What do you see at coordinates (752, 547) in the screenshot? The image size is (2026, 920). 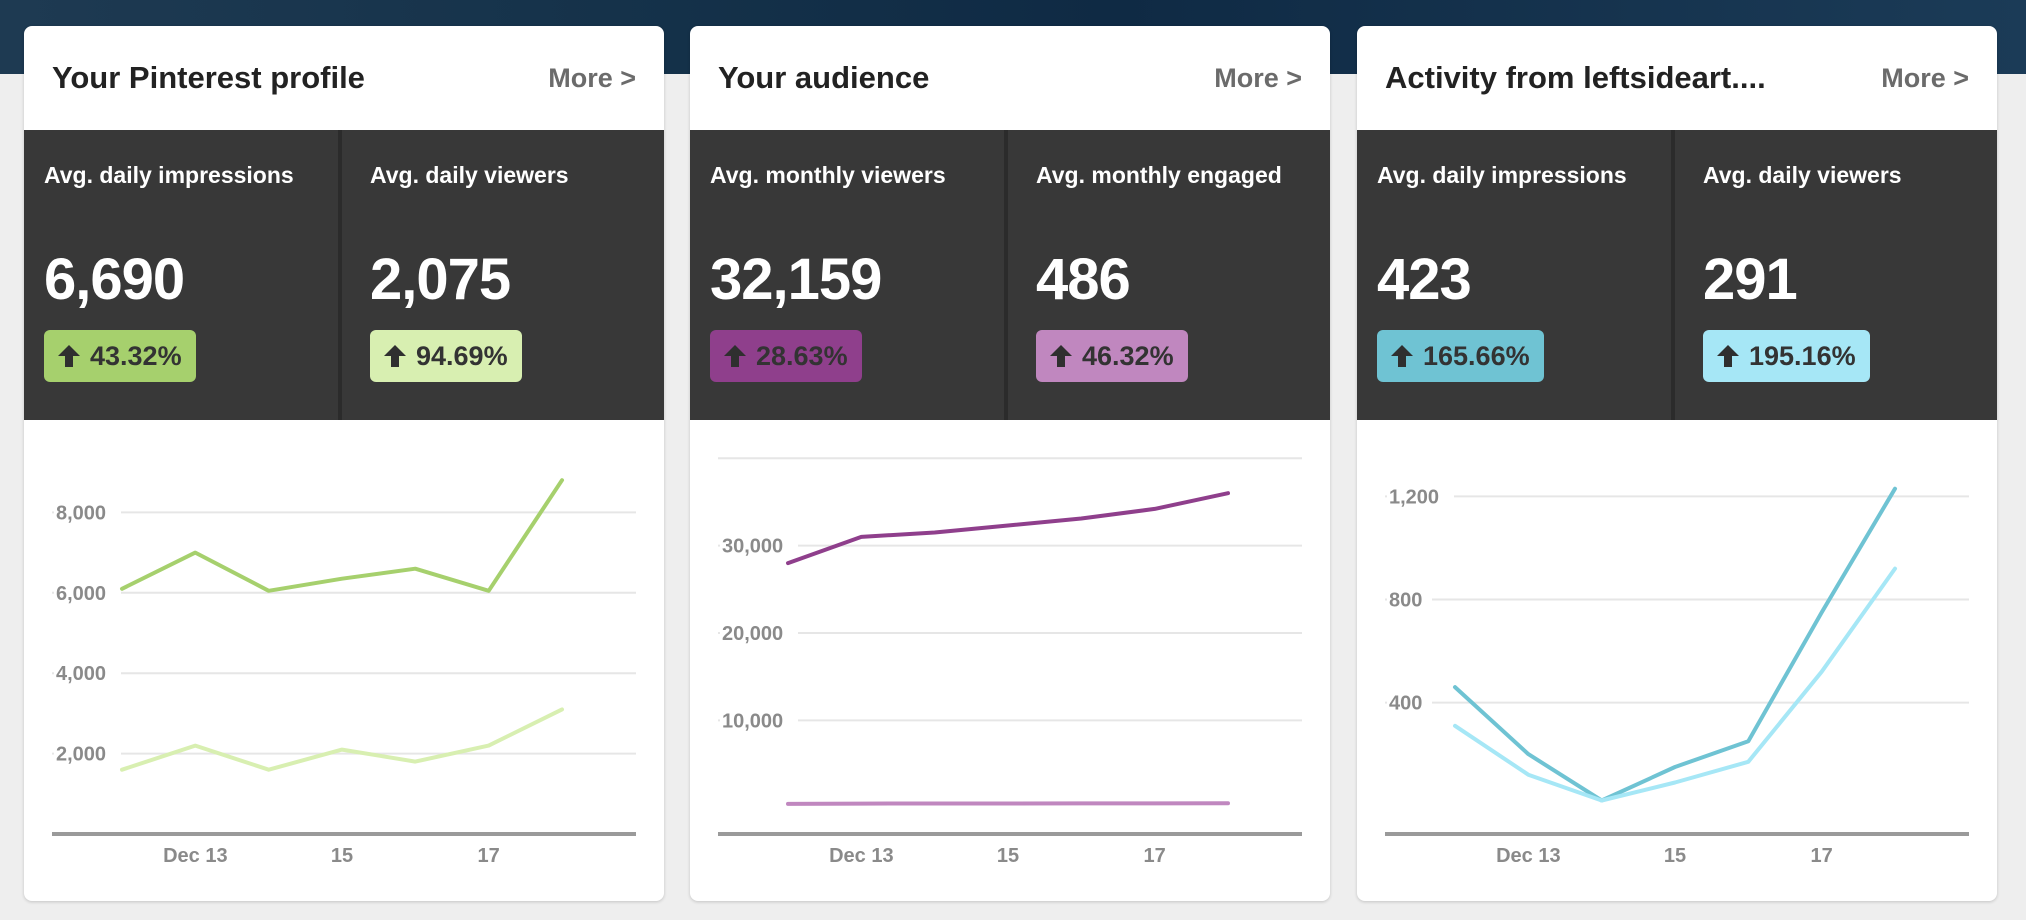 I see `y-tick-label: 30,000` at bounding box center [752, 547].